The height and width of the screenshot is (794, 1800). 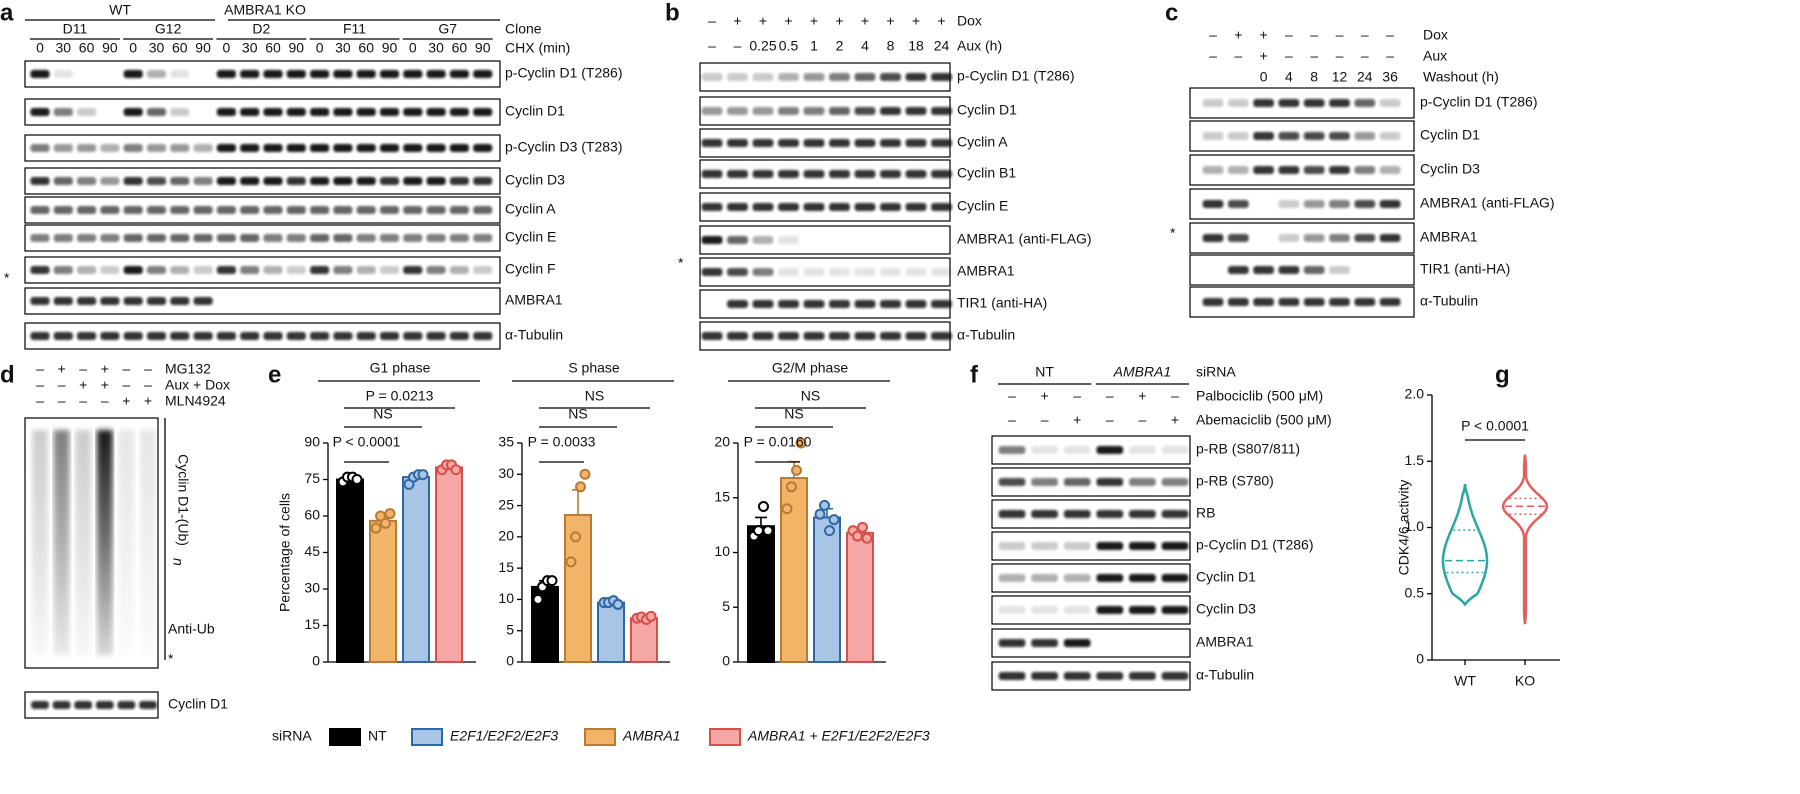 What do you see at coordinates (191, 629) in the screenshot?
I see `blot-label: Anti-Ub` at bounding box center [191, 629].